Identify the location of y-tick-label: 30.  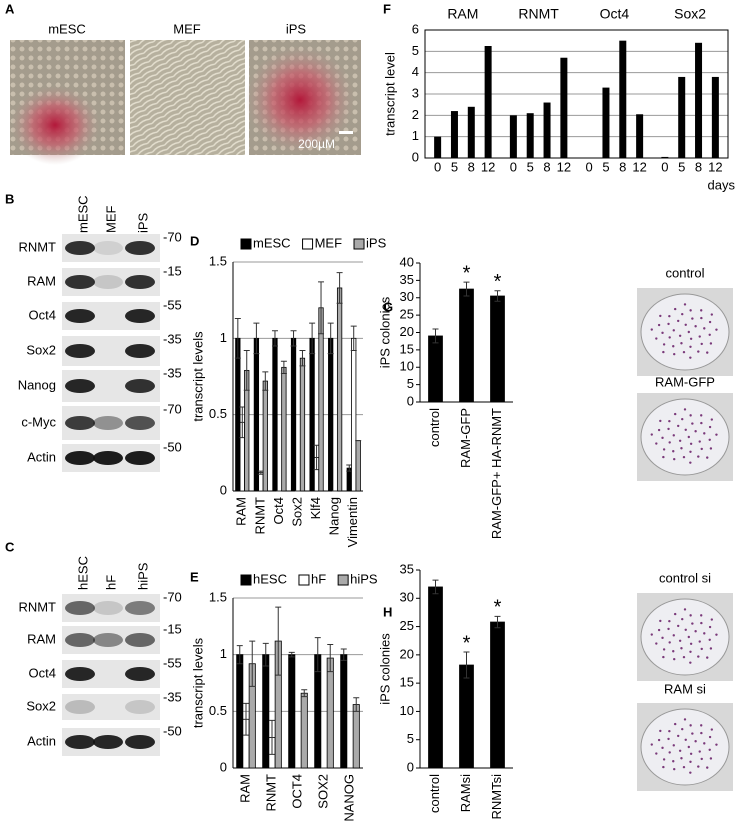
(407, 296).